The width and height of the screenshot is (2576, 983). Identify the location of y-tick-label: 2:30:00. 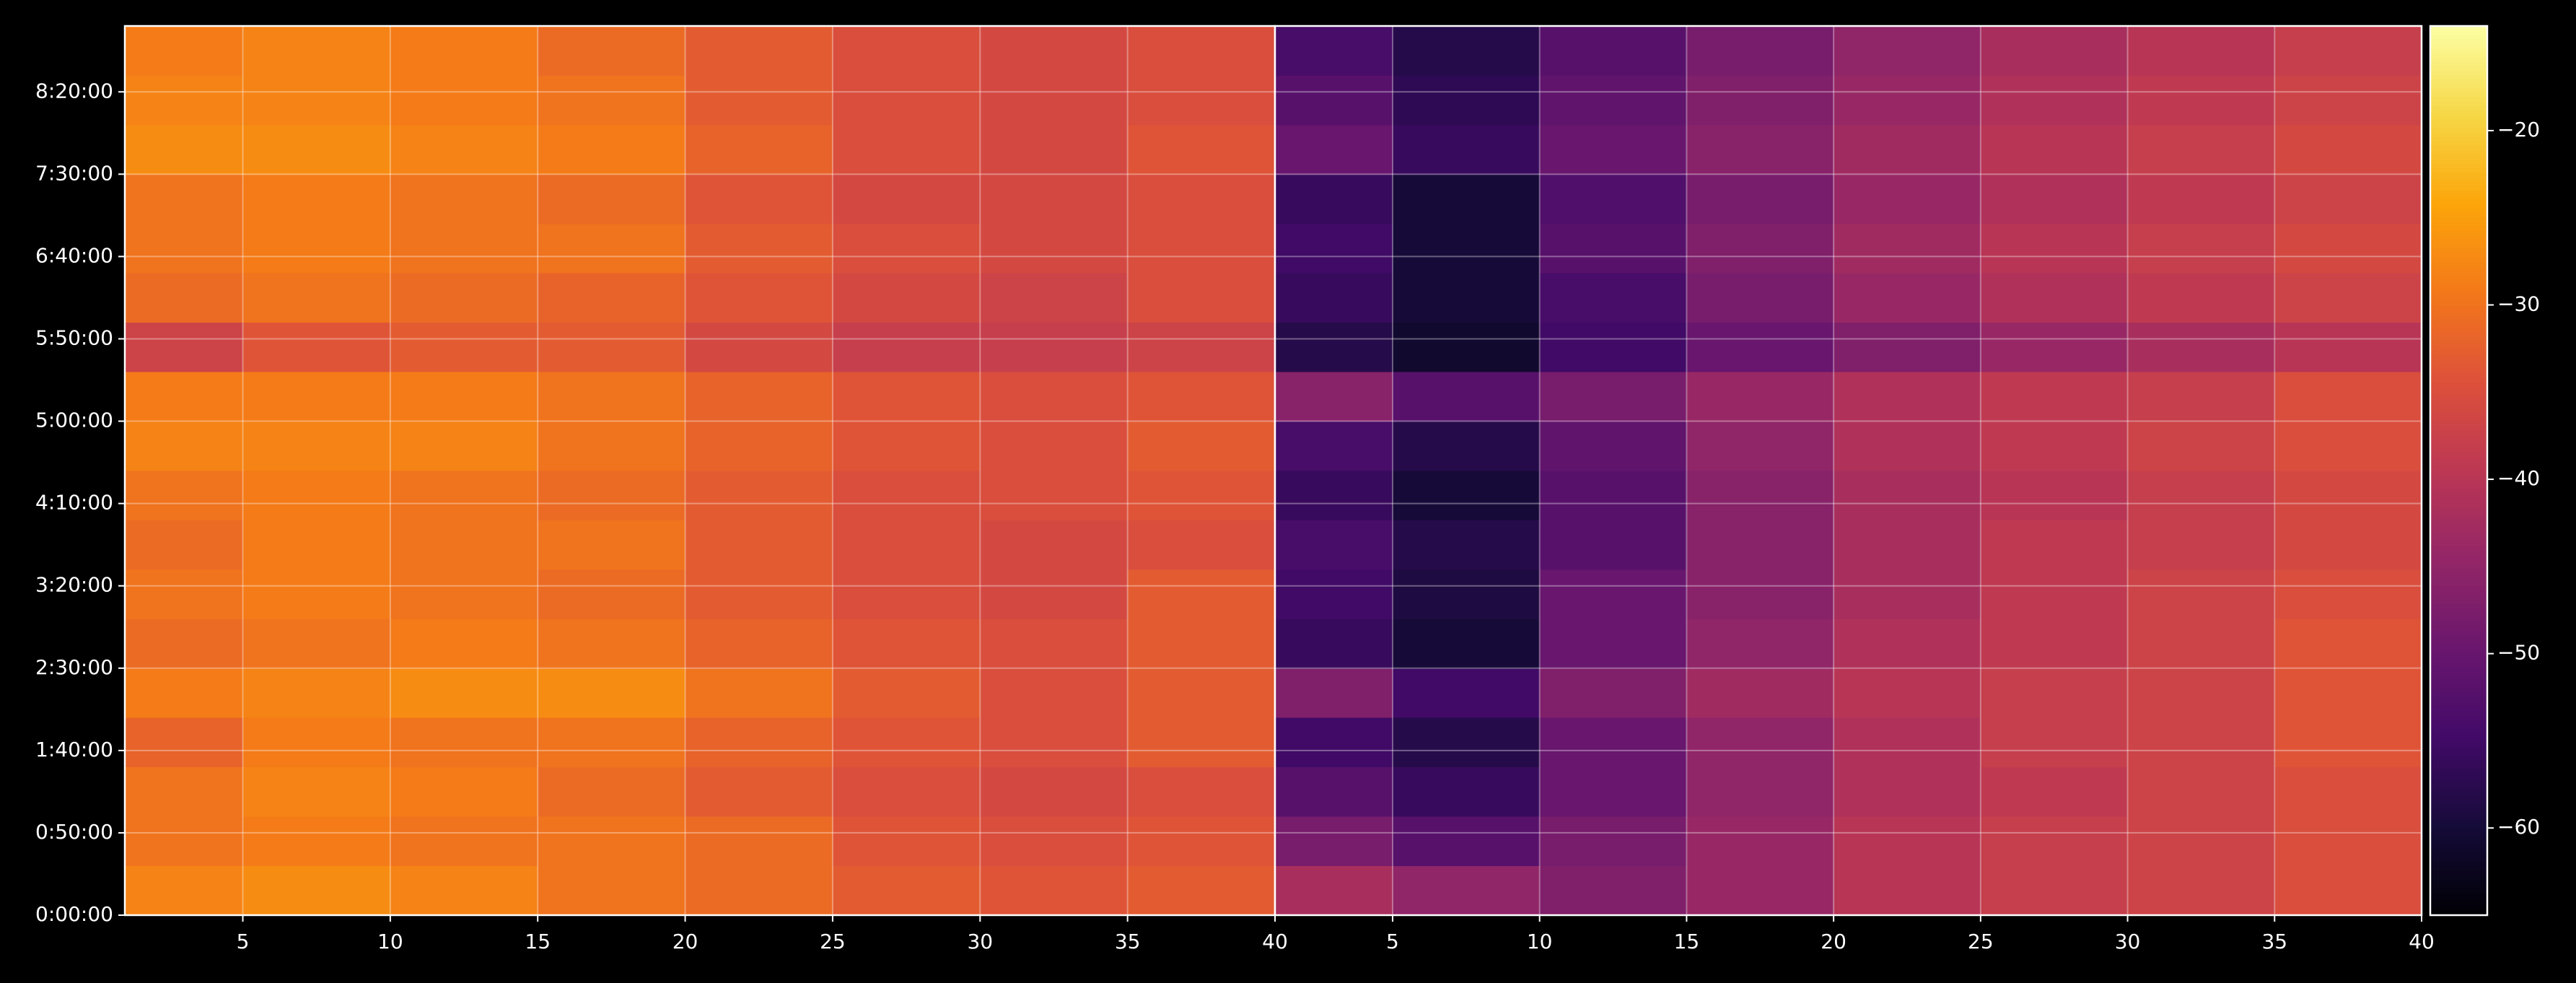
(74, 667).